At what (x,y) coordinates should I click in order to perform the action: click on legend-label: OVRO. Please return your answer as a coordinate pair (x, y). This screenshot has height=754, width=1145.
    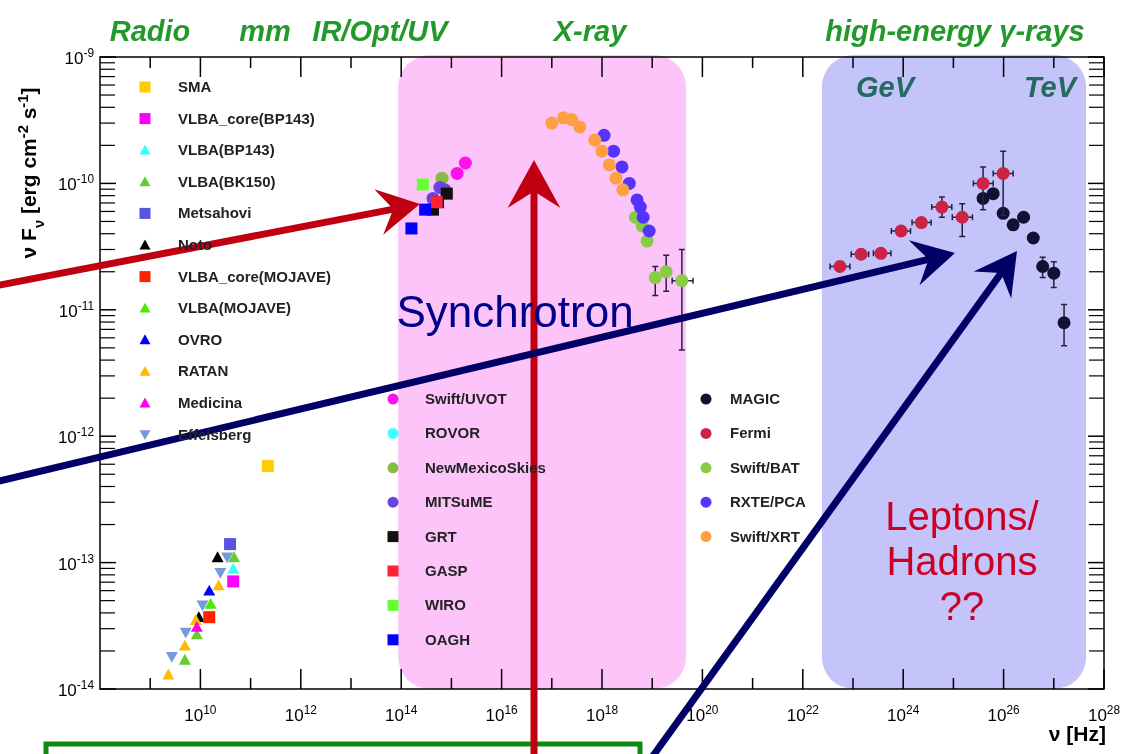
    Looking at the image, I should click on (200, 339).